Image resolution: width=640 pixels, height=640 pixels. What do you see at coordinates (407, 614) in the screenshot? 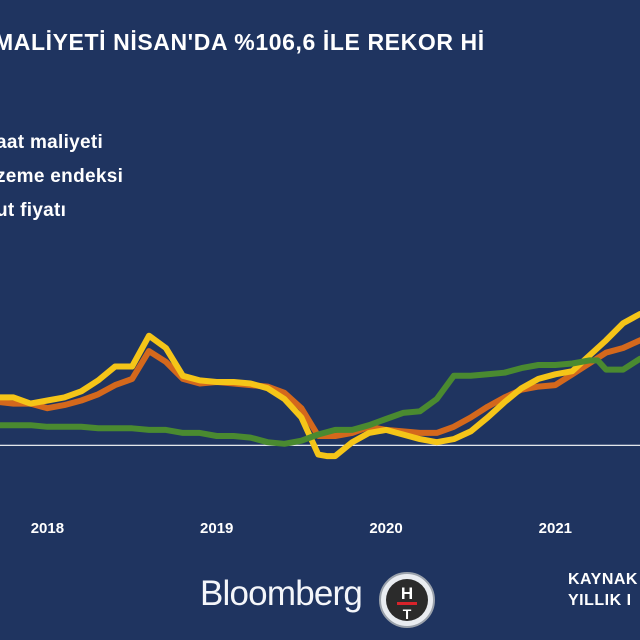
I see `ht-logo-letter-t: T` at bounding box center [407, 614].